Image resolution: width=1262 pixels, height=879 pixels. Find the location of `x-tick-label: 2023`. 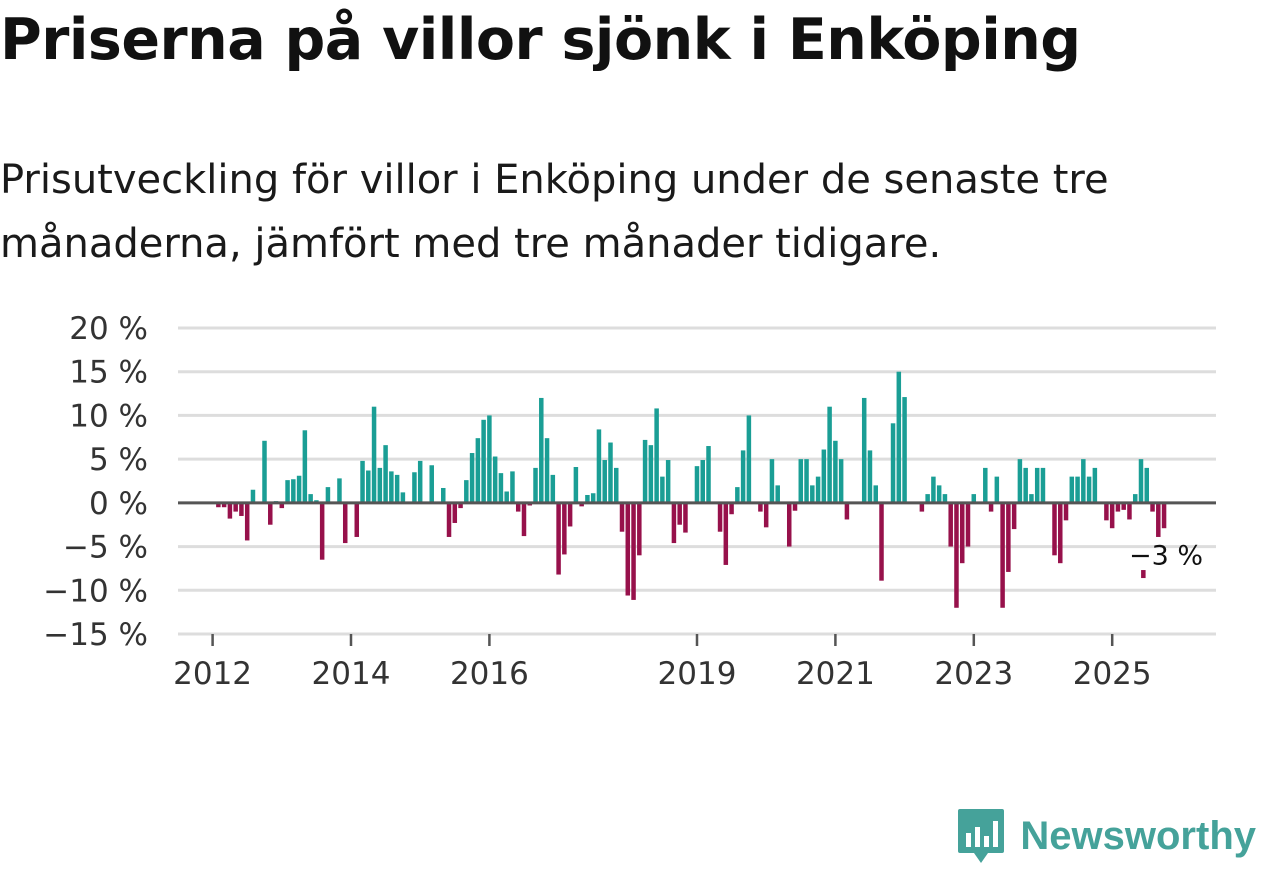

x-tick-label: 2023 is located at coordinates (973, 674).